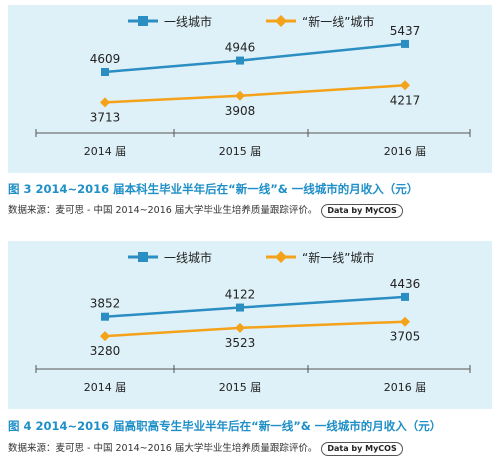 This screenshot has height=469, width=500. Describe the element at coordinates (240, 343) in the screenshot. I see `data-label: 3523` at that location.